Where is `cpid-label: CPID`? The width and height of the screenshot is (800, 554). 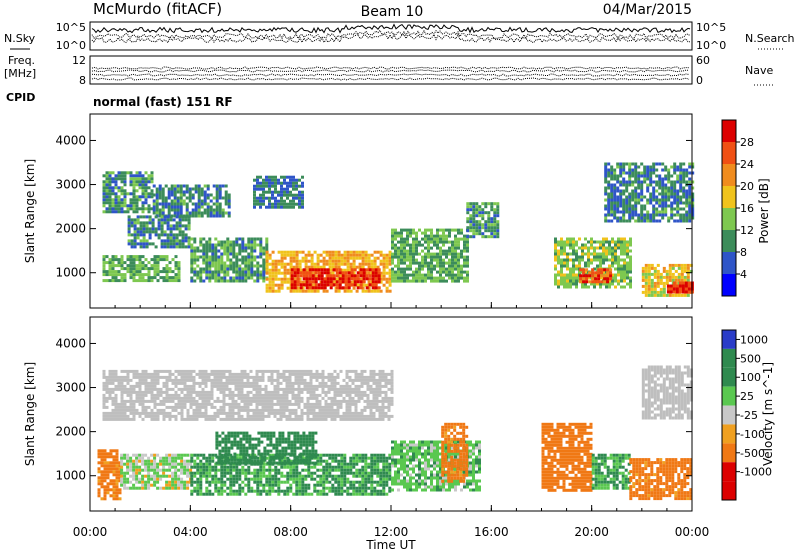
cpid-label: CPID is located at coordinates (20, 97).